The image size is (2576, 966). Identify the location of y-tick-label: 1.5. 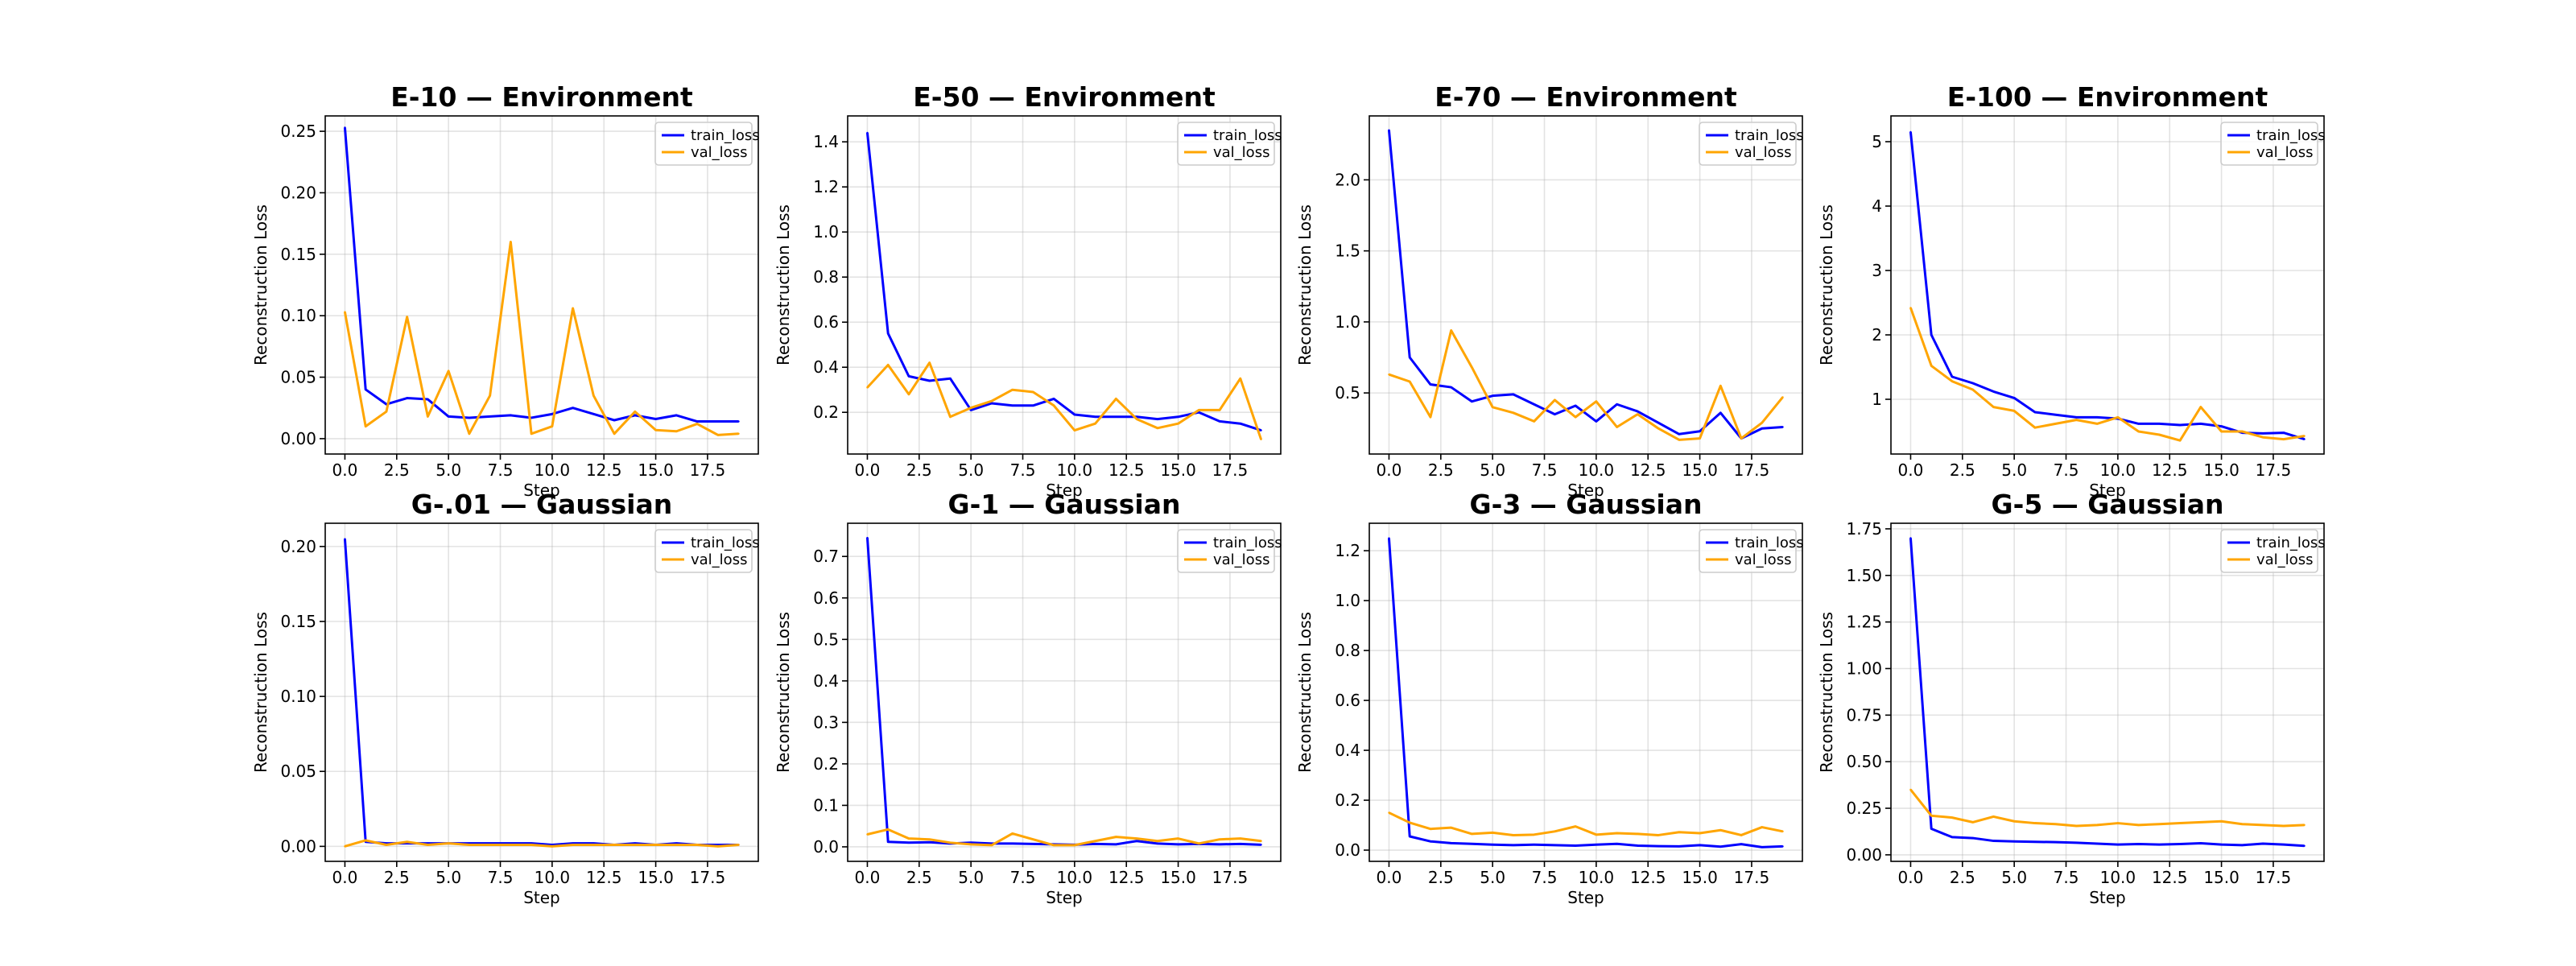
(1347, 252).